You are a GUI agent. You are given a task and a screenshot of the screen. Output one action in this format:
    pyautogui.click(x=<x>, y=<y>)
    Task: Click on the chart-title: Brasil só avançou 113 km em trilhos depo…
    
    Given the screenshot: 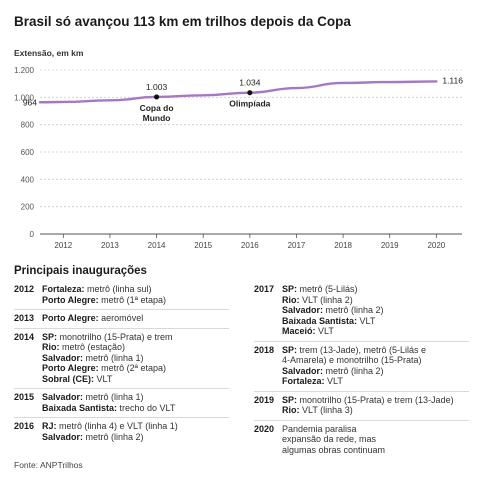 What is the action you would take?
    pyautogui.click(x=182, y=21)
    